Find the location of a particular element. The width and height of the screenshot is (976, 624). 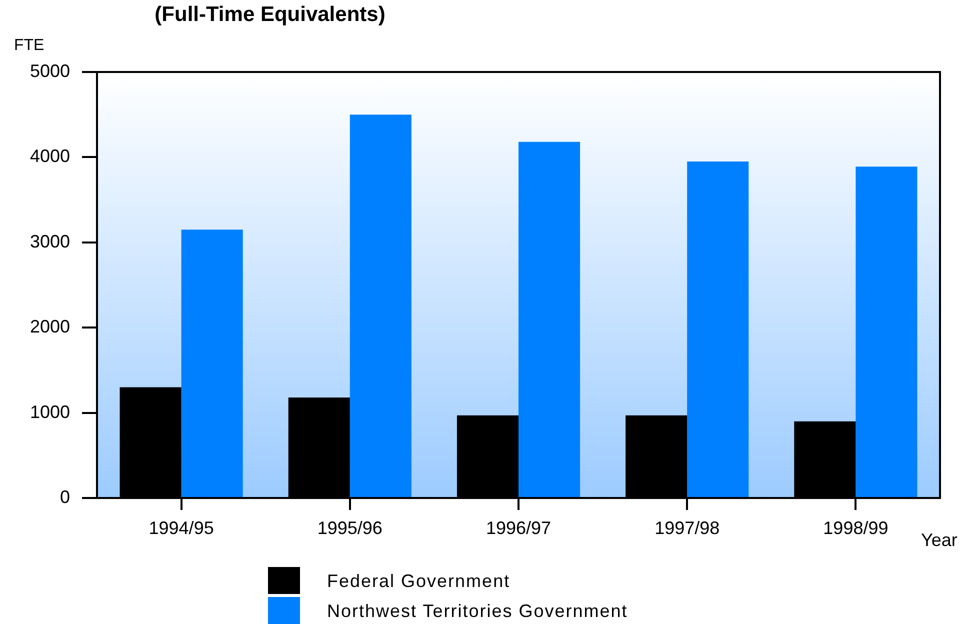

x-axis-title: Year is located at coordinates (939, 540).